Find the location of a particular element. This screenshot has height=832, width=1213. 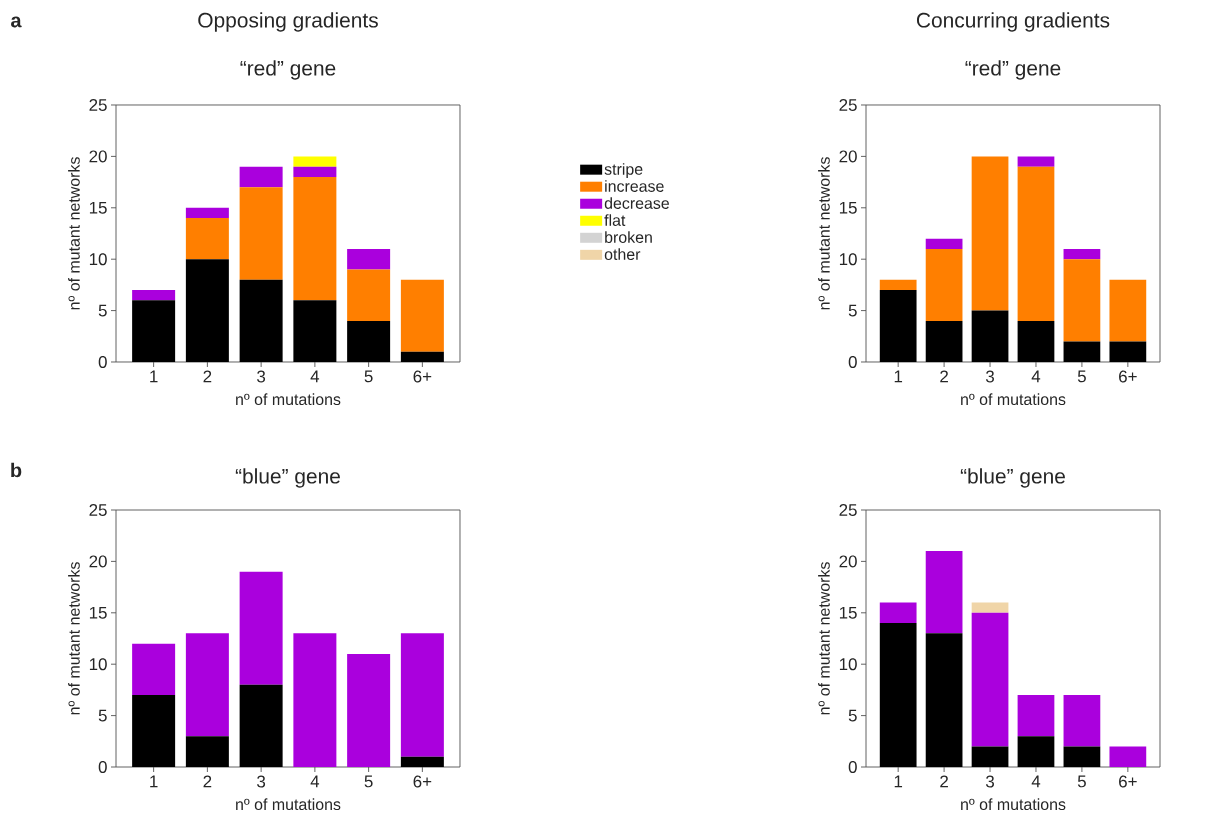

text: b is located at coordinates (16, 470).